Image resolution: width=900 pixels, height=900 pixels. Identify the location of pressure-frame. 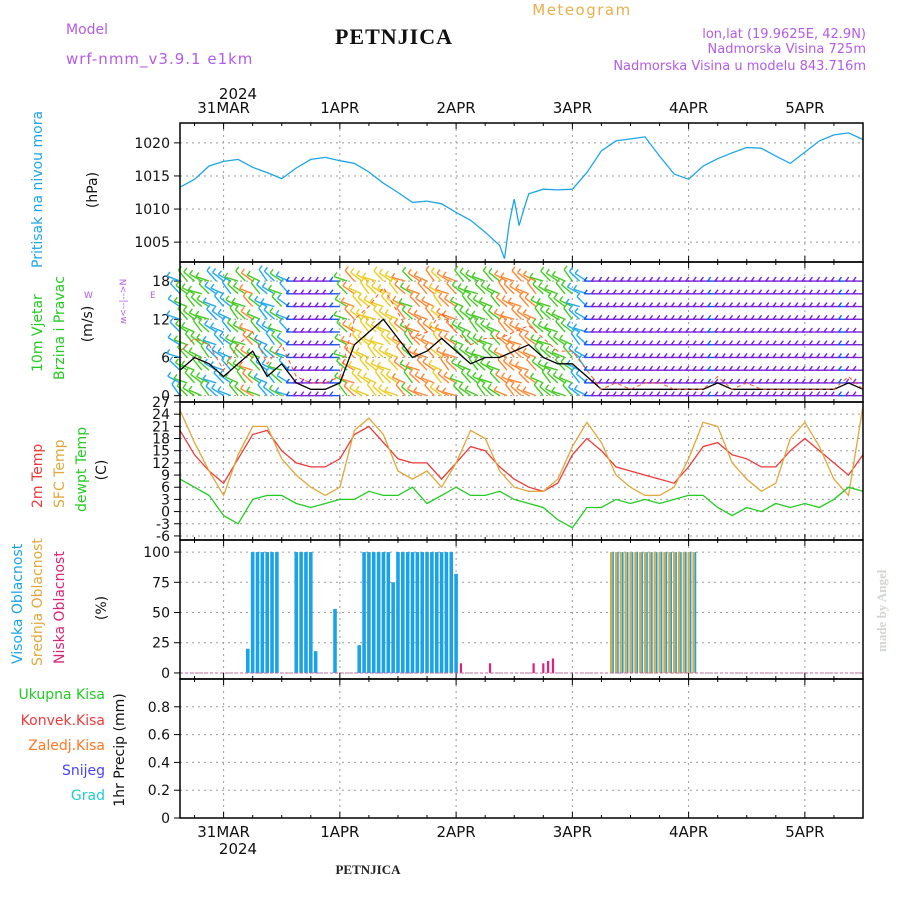
(521, 192).